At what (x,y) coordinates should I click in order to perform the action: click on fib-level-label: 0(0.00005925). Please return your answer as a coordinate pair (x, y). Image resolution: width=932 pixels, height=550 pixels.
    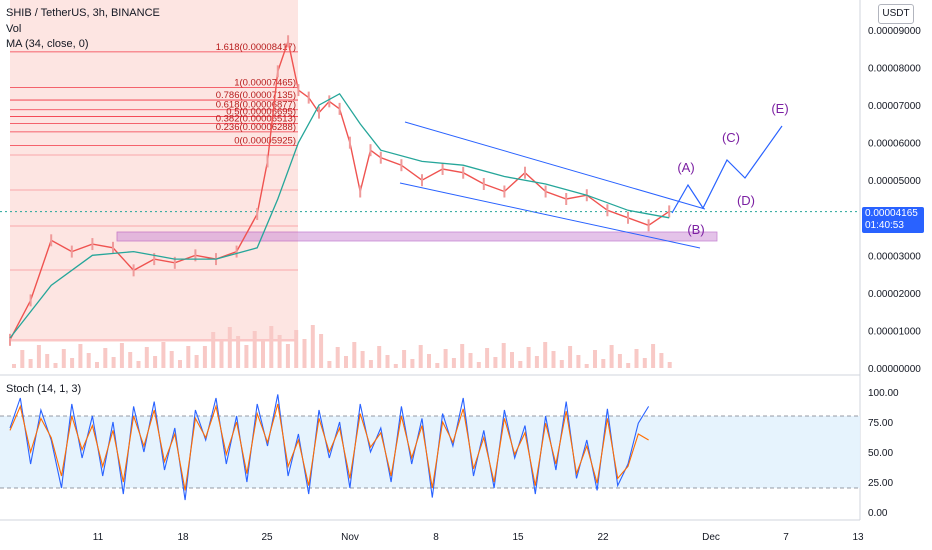
    Looking at the image, I should click on (265, 140).